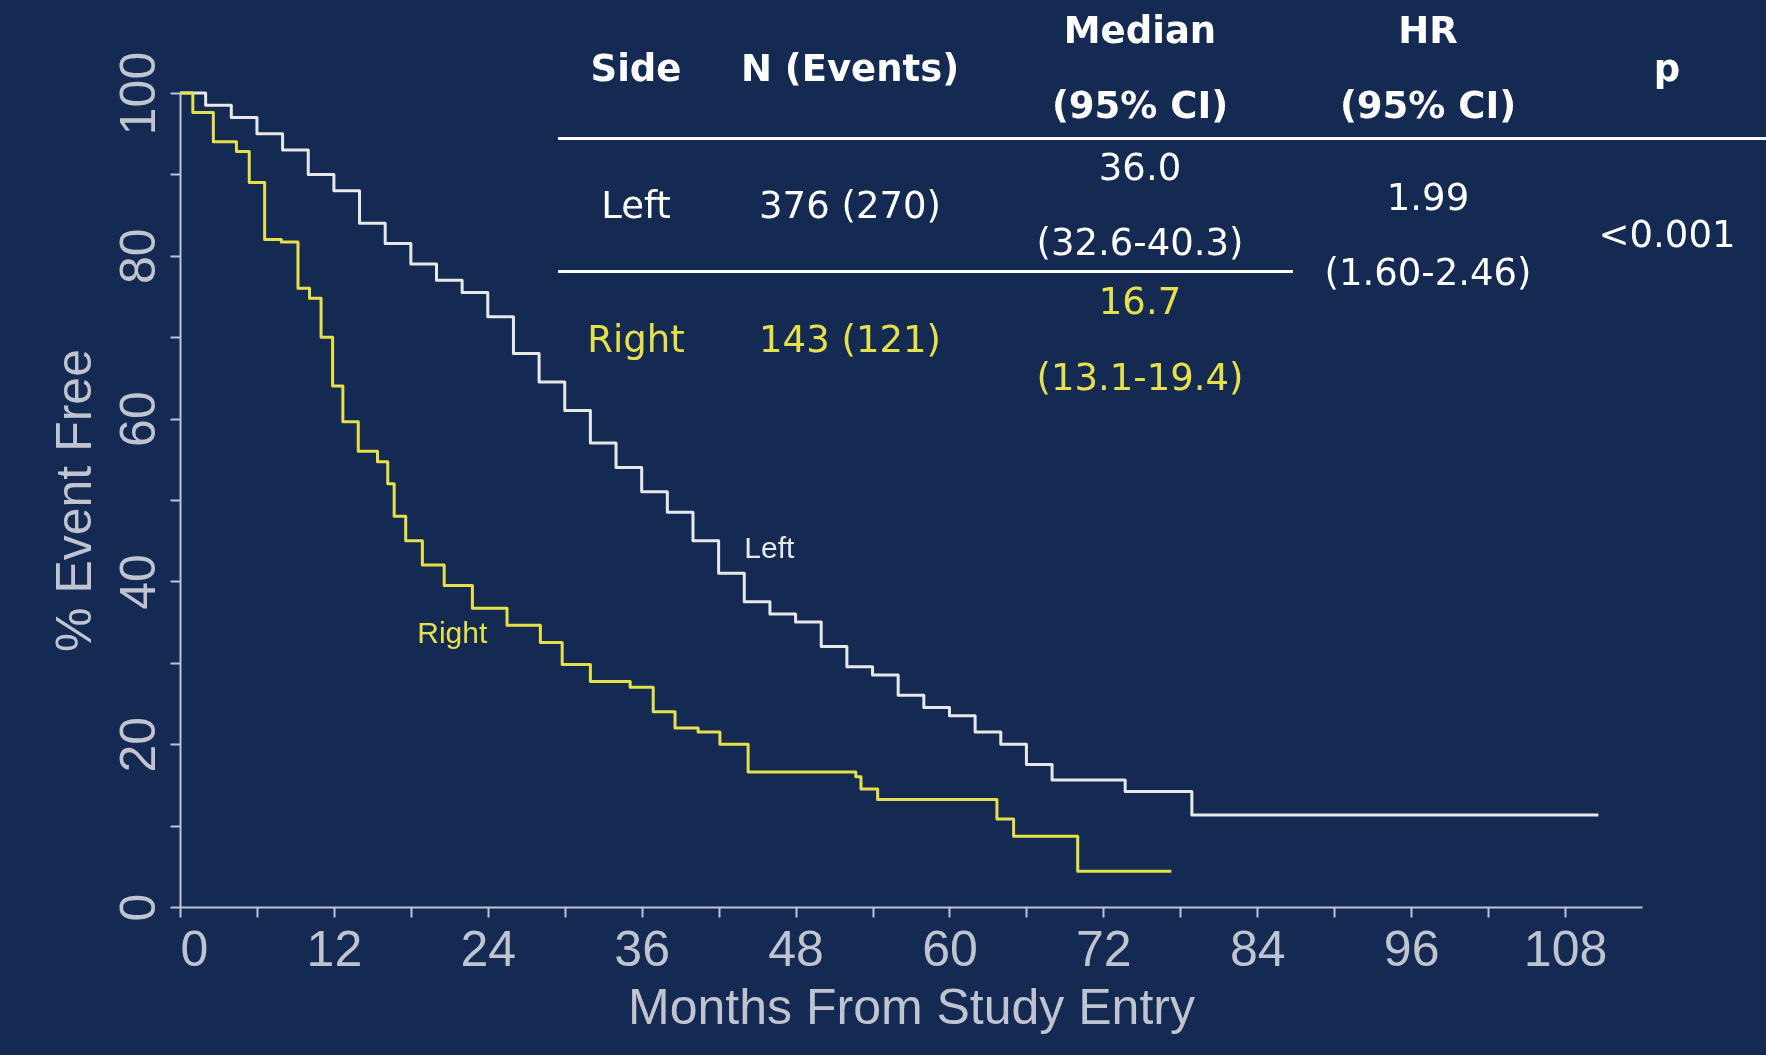  Describe the element at coordinates (1428, 30) in the screenshot. I see `text: HR` at that location.